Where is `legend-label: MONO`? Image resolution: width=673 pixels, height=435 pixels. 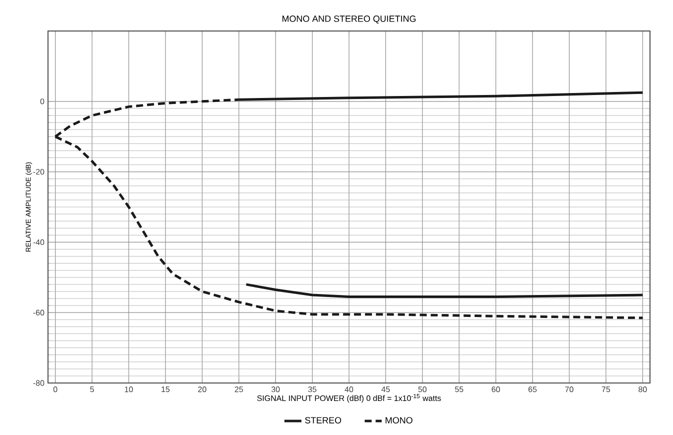 legend-label: MONO is located at coordinates (399, 420).